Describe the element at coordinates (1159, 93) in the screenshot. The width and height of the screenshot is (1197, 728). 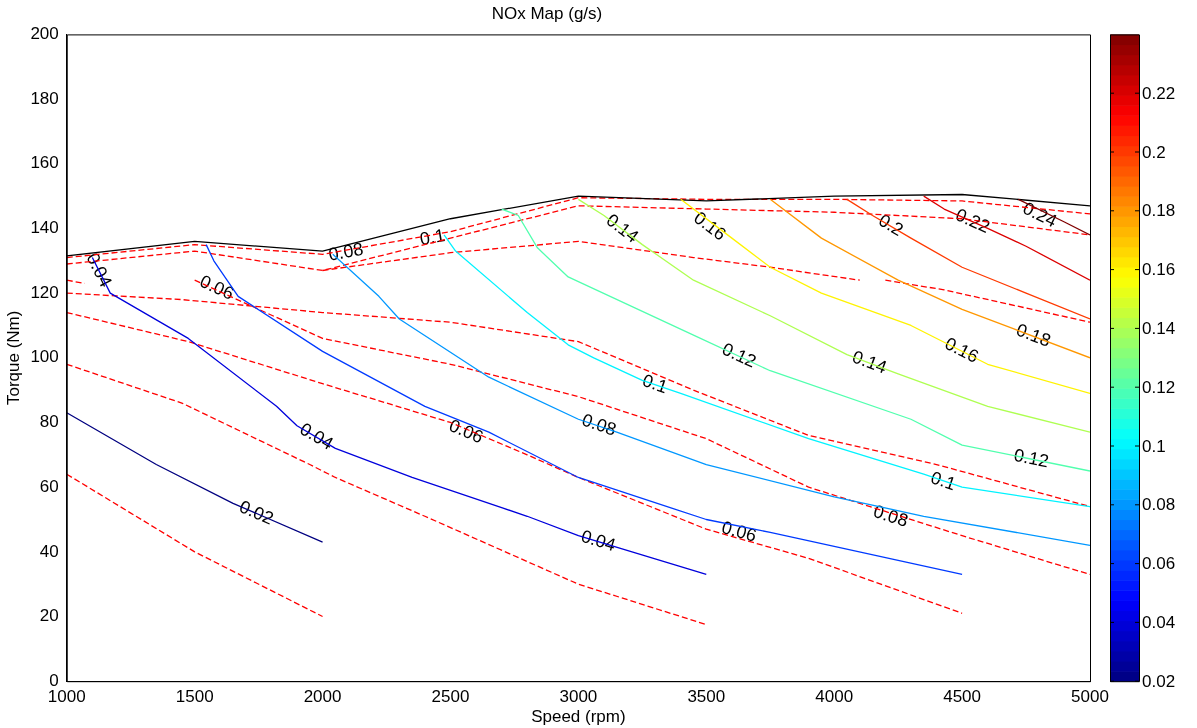
I see `color-bar-label: 0.22` at that location.